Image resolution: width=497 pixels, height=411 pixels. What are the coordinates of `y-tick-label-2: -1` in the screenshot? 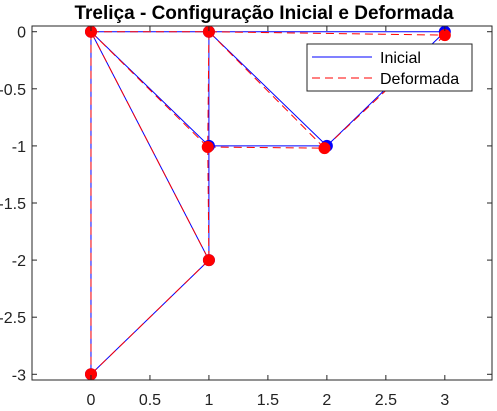 It's located at (19, 147).